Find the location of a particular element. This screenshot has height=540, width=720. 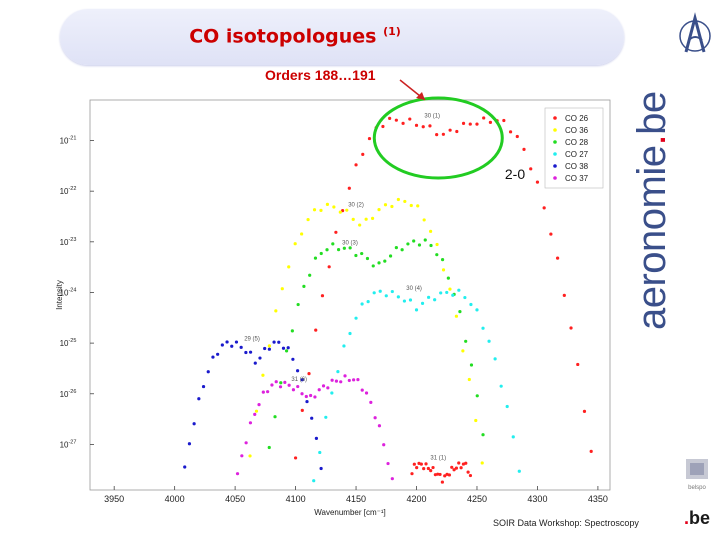

x-tick-label: 4050 is located at coordinates (235, 499).